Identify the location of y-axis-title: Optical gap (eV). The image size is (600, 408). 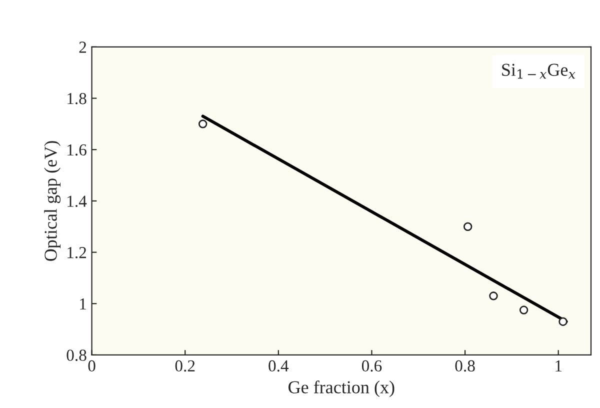
(52, 201).